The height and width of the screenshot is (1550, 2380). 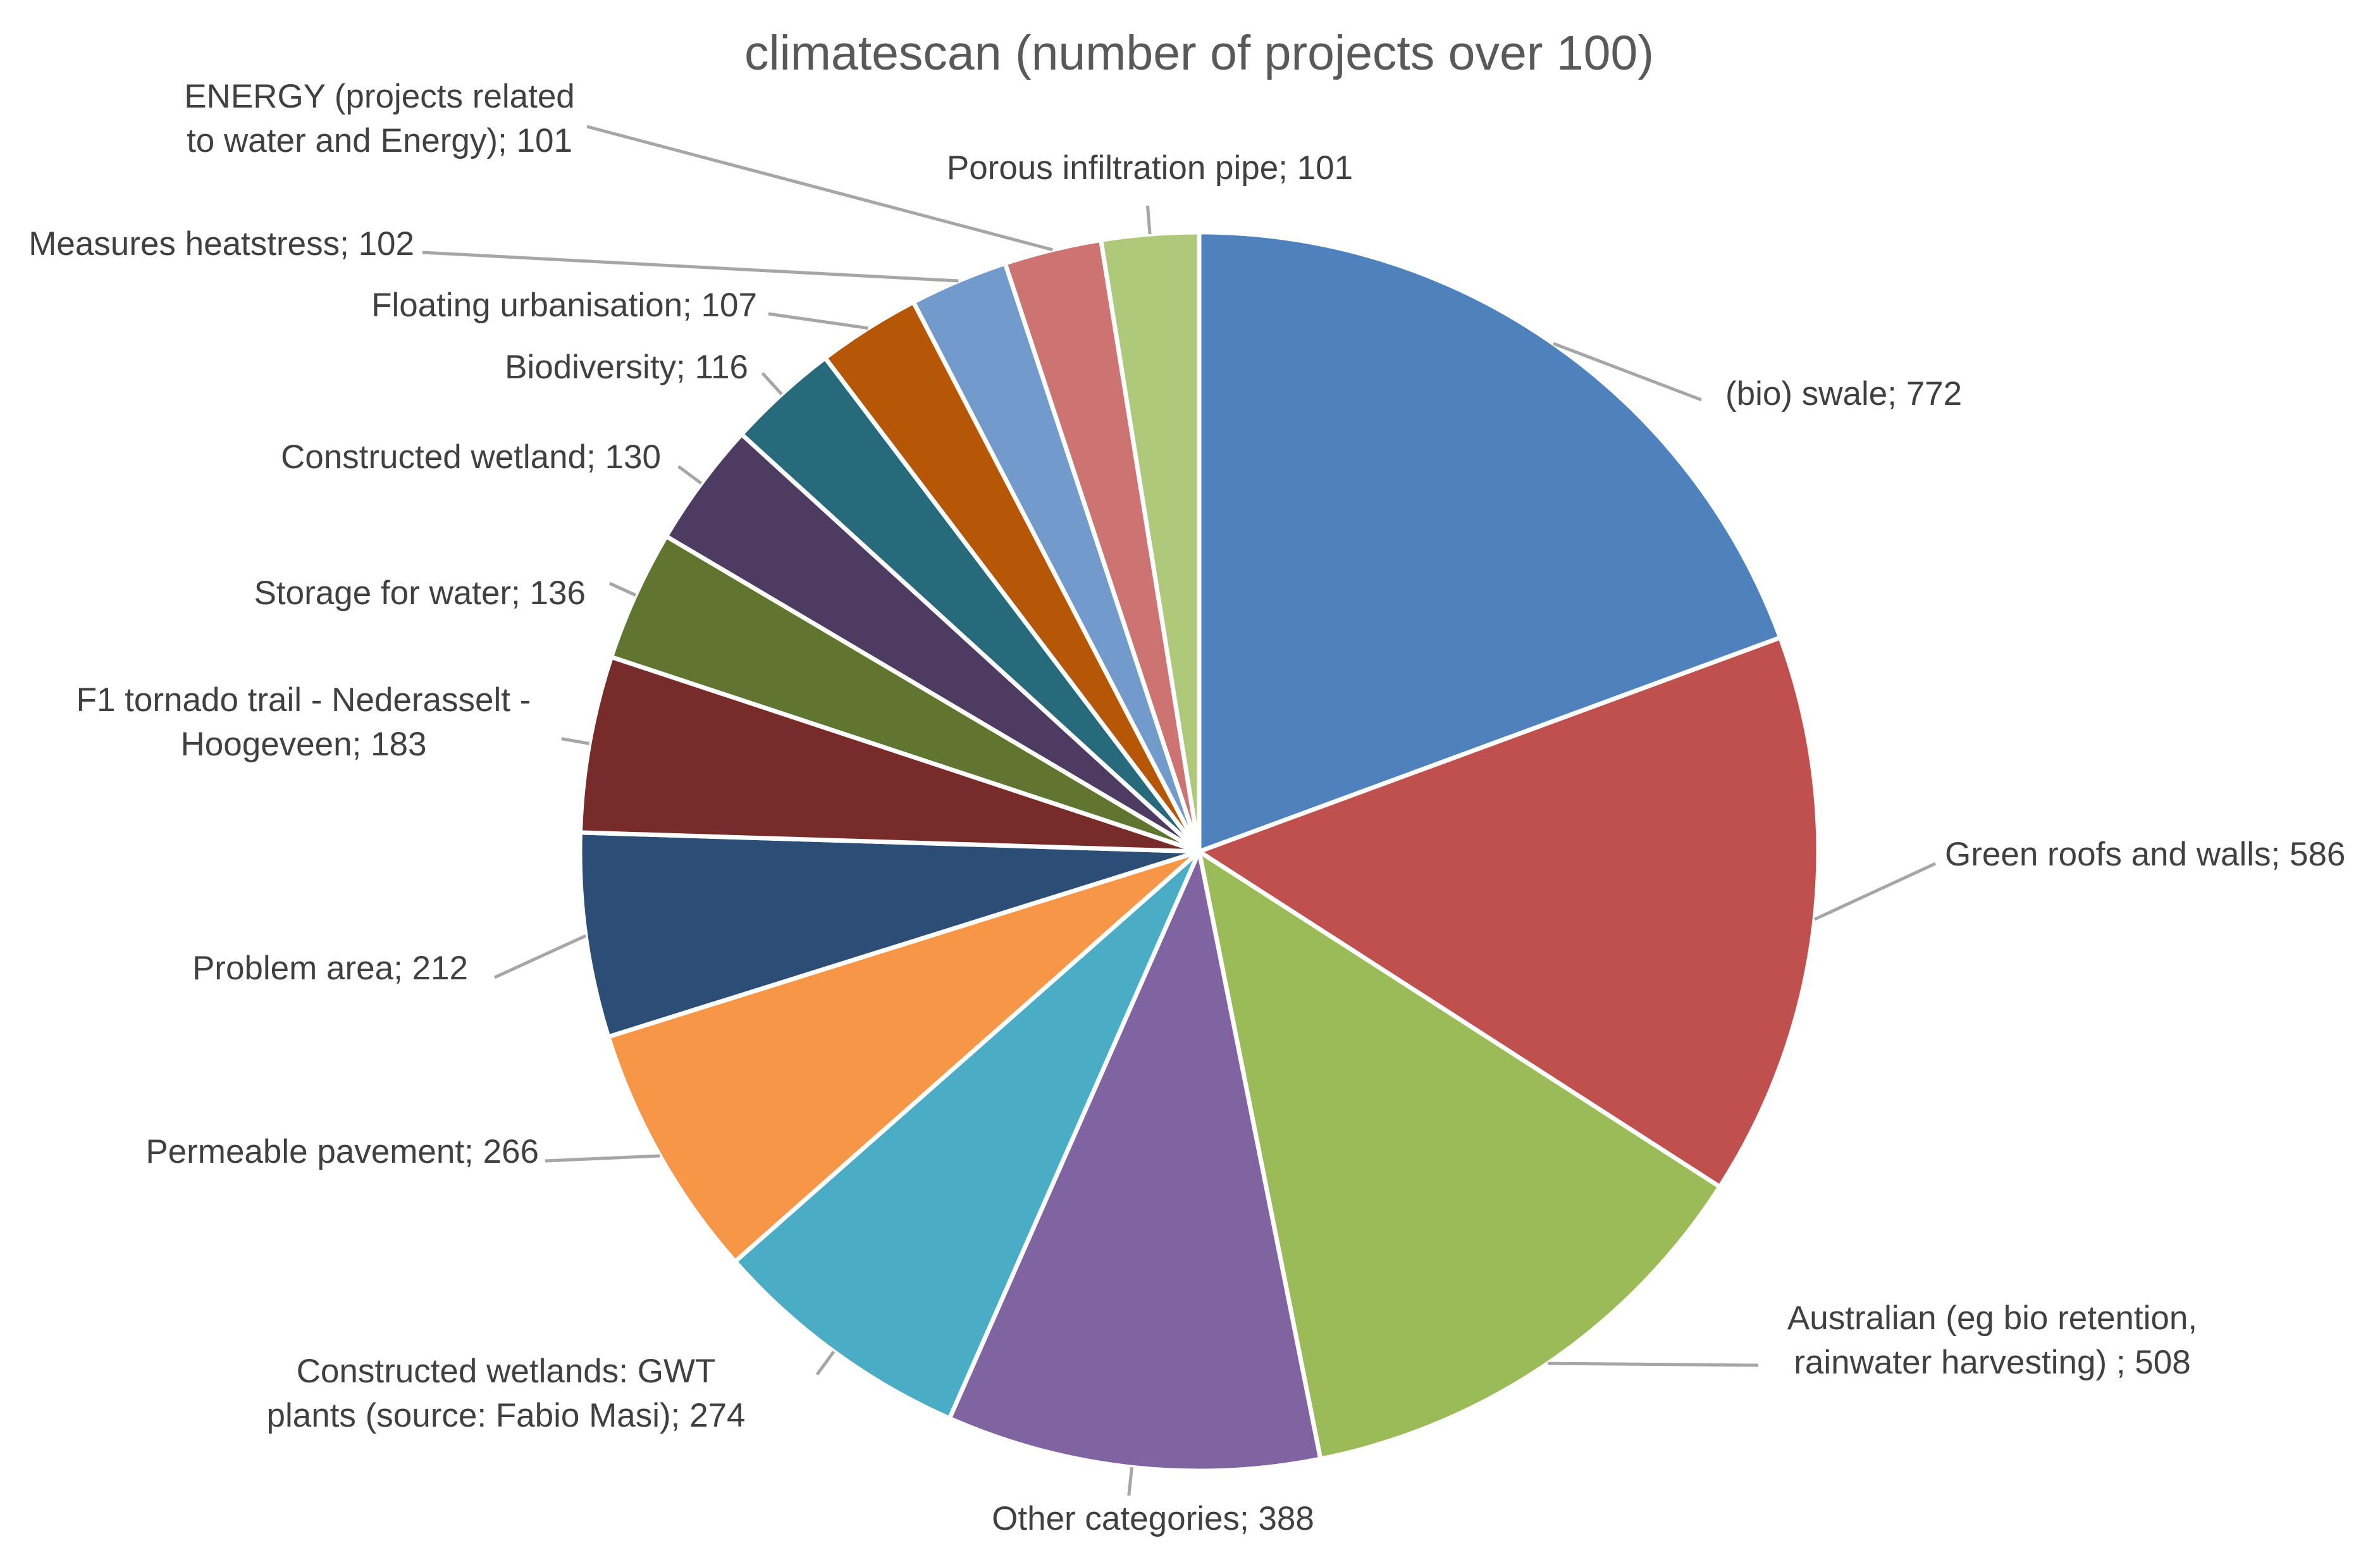 I want to click on data-label: Biodiversity; 116, so click(x=626, y=367).